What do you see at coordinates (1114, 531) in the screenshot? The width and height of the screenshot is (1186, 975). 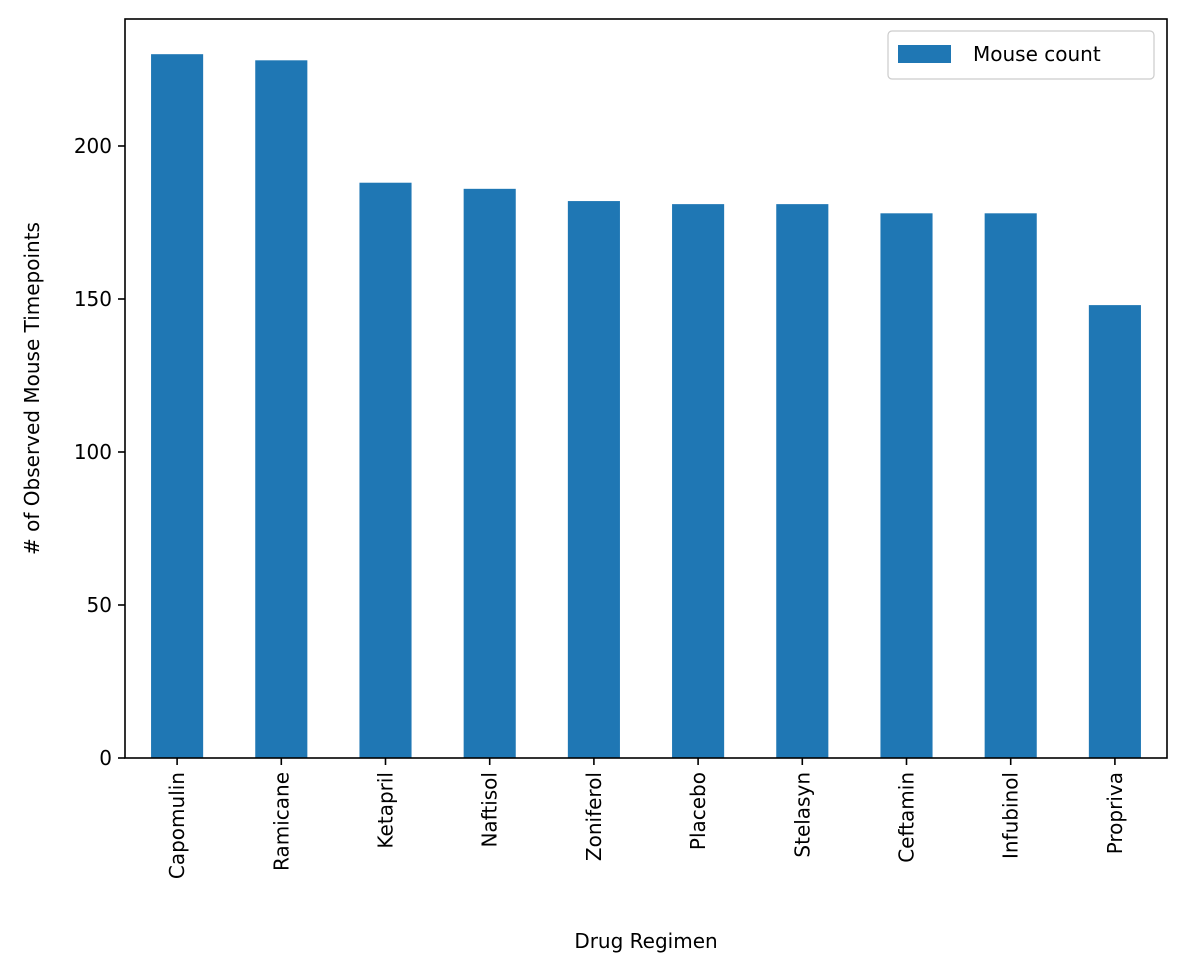 I see `bar-propriva` at bounding box center [1114, 531].